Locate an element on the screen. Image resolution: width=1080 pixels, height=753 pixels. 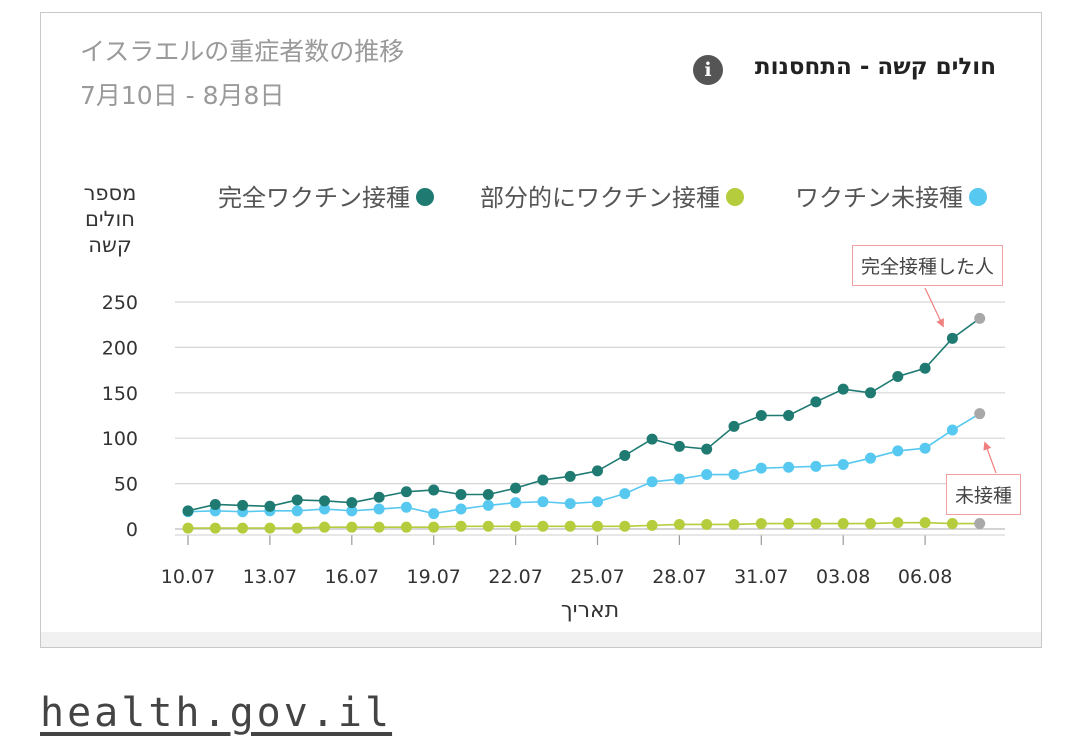
legend-dot-full is located at coordinates (425, 197).